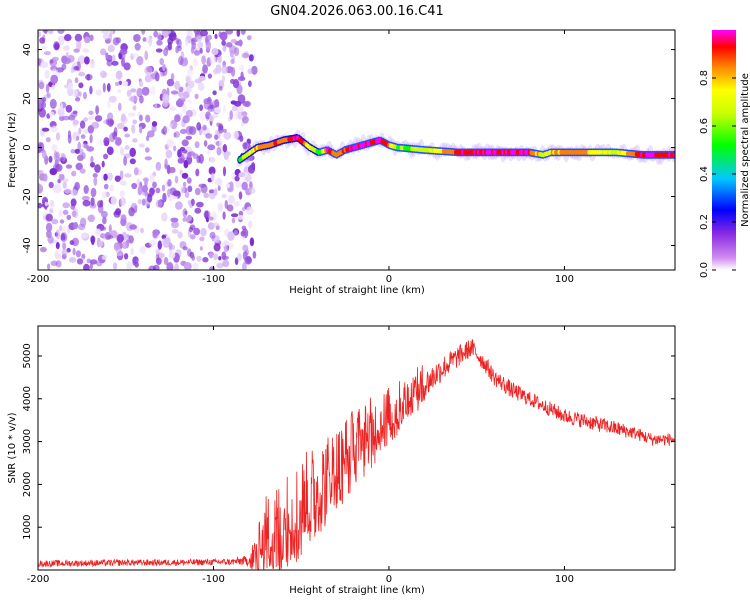  I want to click on snr-x-label: Height of straight line (km), so click(357, 590).